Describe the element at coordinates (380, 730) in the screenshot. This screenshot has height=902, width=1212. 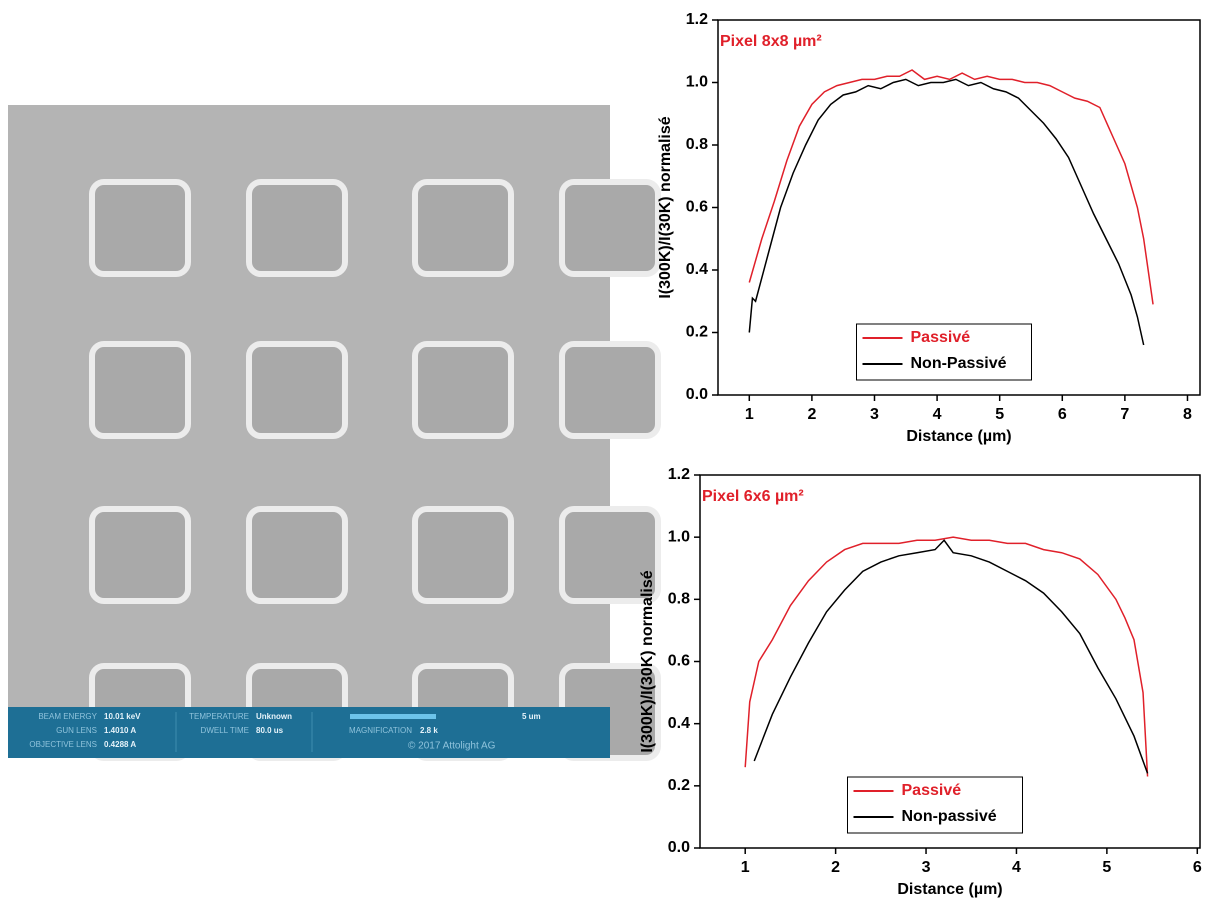
I see `info-label: MAGNIFICATION` at that location.